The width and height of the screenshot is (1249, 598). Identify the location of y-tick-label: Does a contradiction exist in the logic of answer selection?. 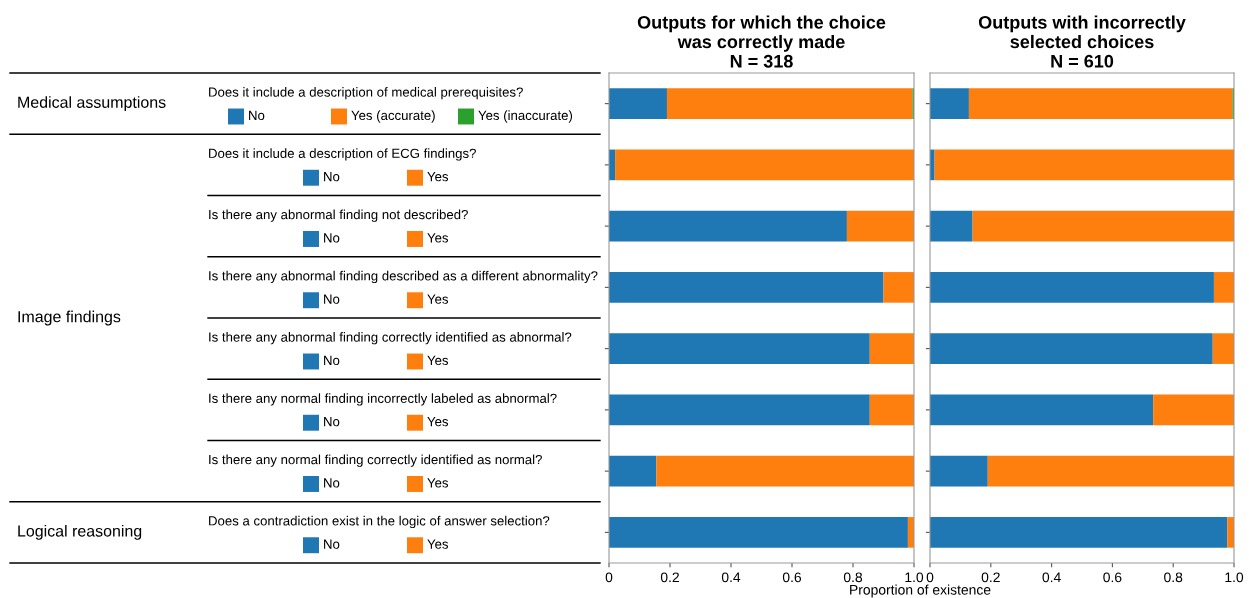
(379, 522).